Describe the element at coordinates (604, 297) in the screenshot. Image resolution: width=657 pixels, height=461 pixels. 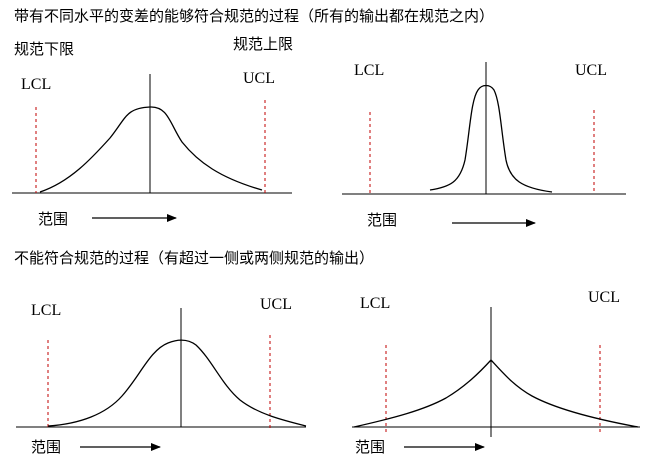
I see `ucl-label-panel-4: UCL` at that location.